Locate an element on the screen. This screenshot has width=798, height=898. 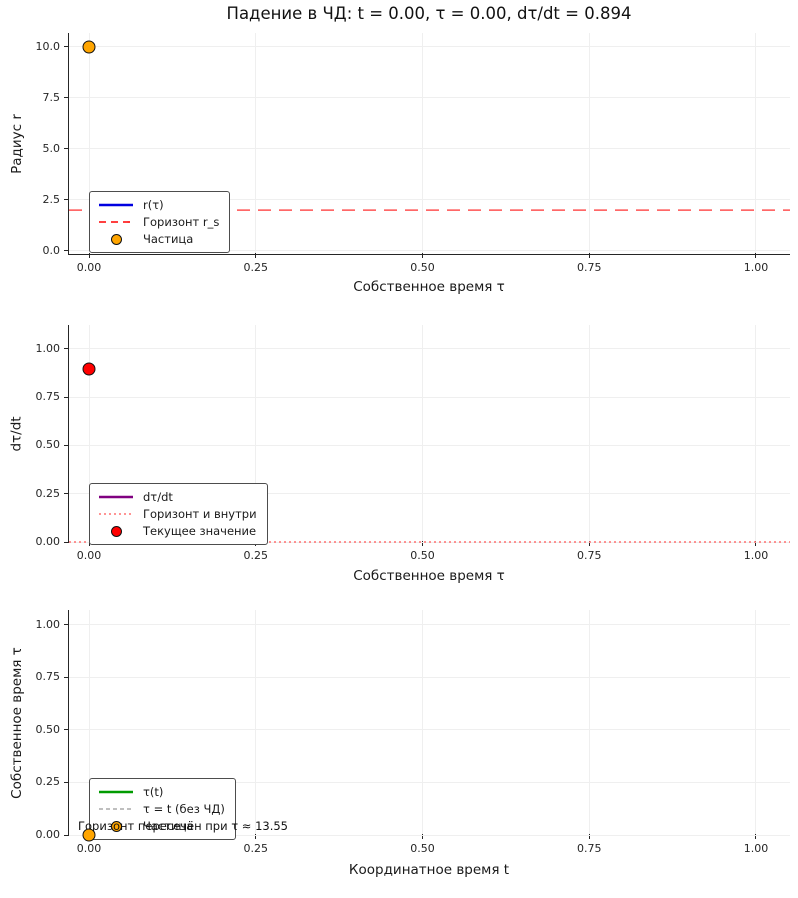
legend-item: τ(t) is located at coordinates (161, 792).